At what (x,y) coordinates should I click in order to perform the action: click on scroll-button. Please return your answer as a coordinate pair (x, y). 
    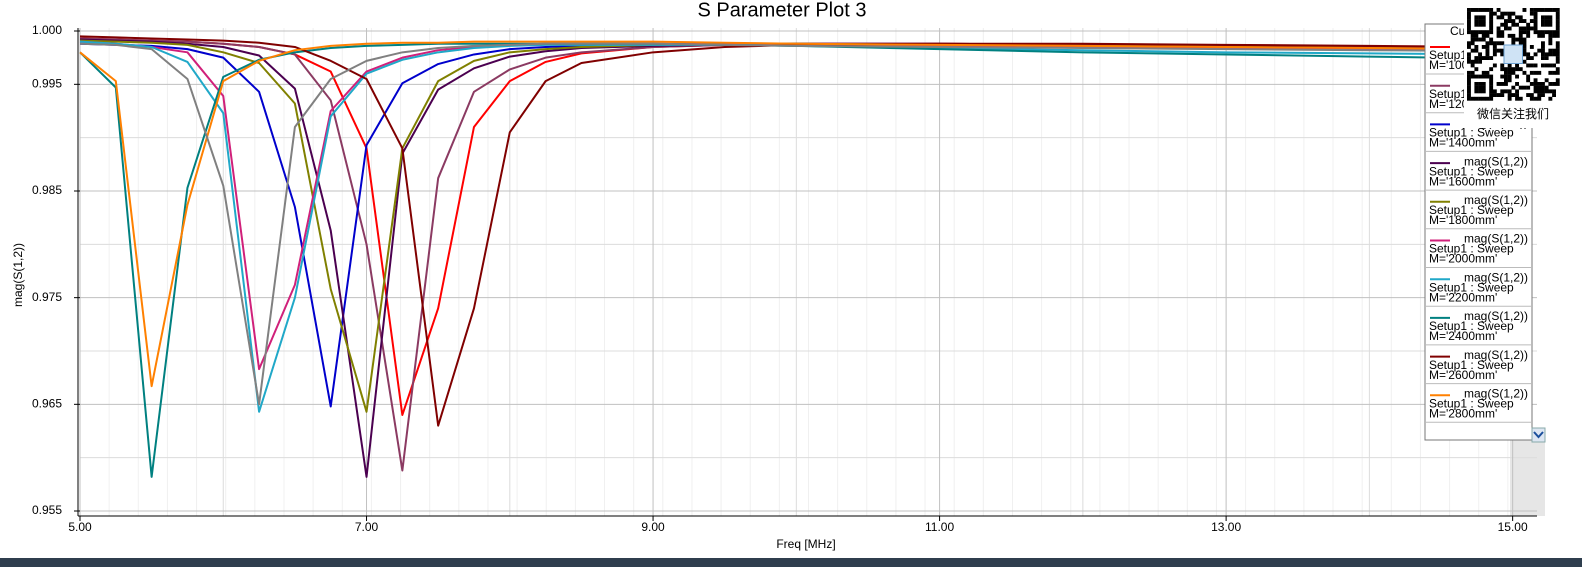
    Looking at the image, I should click on (1538, 435).